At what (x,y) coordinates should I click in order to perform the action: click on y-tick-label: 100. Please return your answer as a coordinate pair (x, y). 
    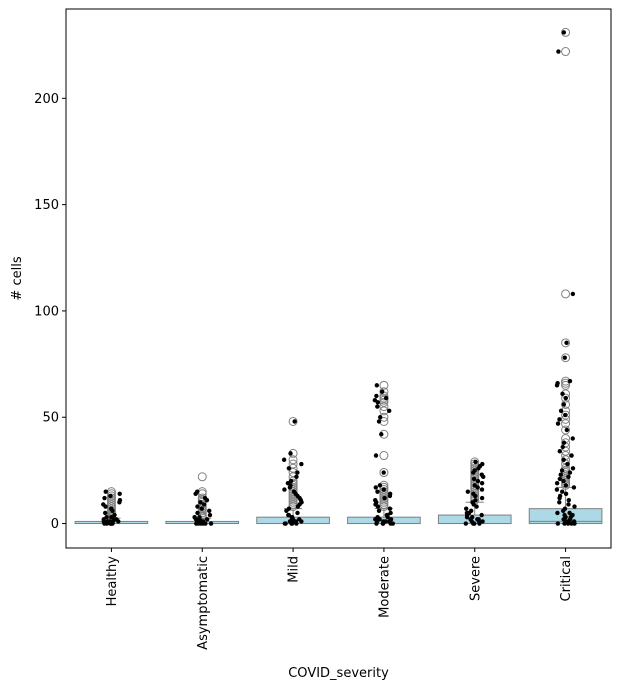
    Looking at the image, I should click on (46, 311).